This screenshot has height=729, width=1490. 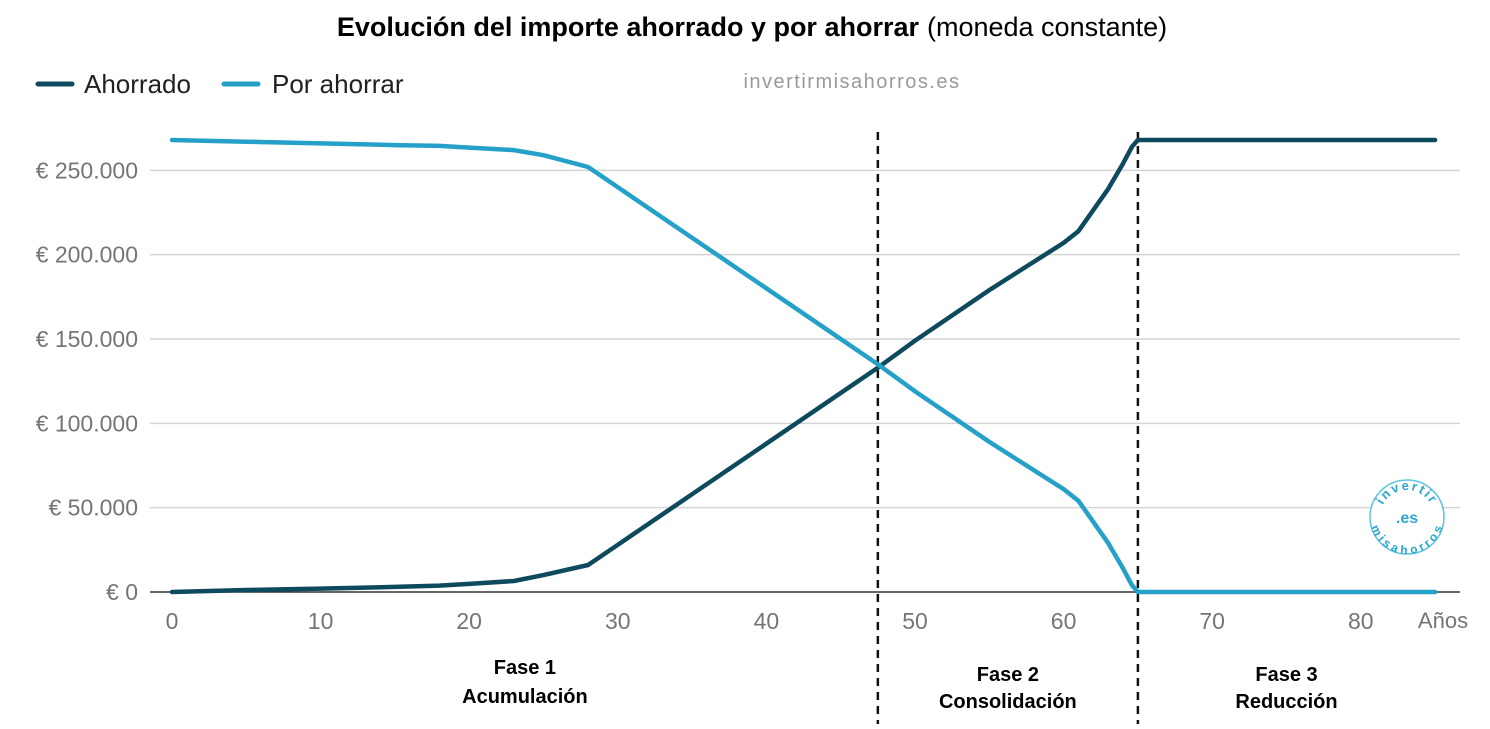 I want to click on x-tick-label: 60, so click(x=1064, y=621).